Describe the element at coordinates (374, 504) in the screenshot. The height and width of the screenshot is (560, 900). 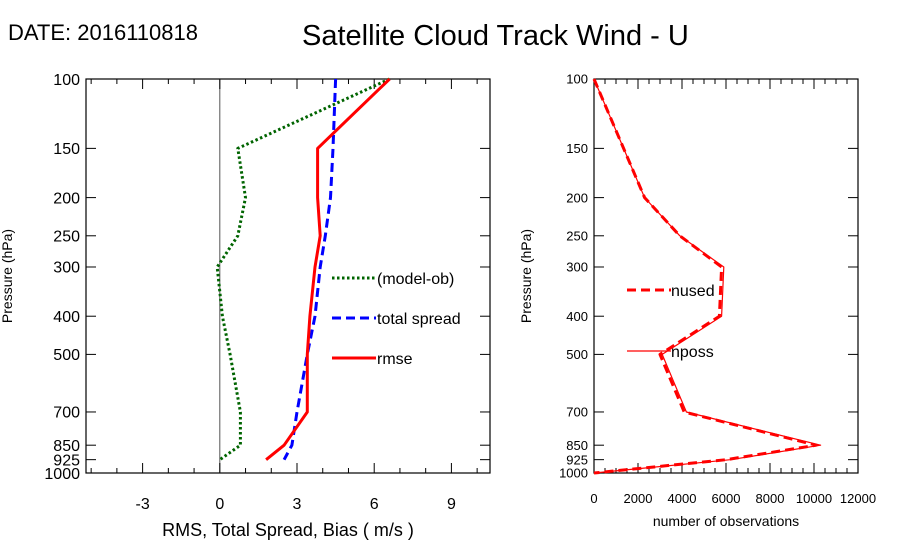
I see `left-x-tick-label: 6` at that location.